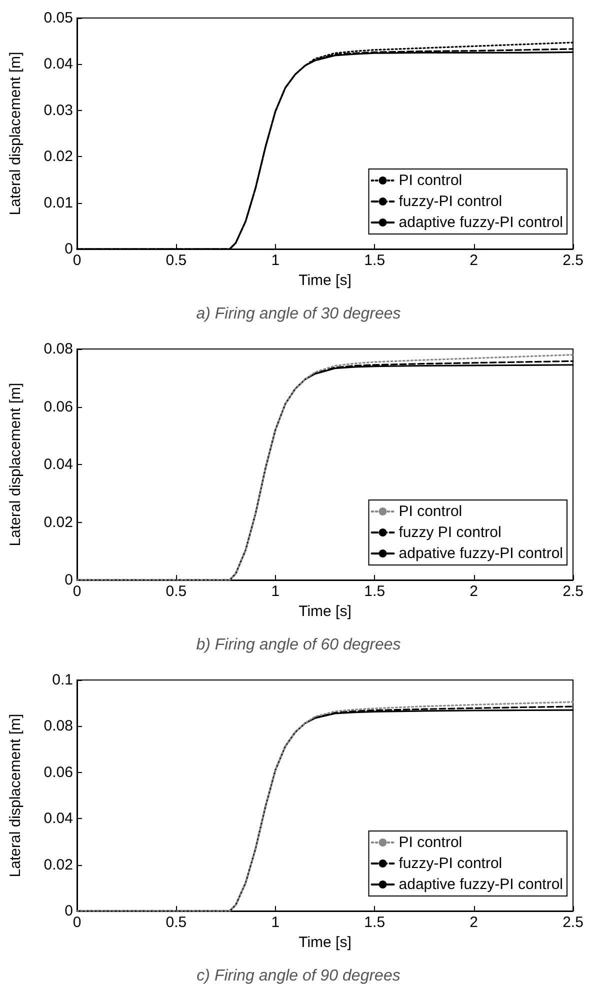 The height and width of the screenshot is (993, 597). I want to click on text: b) Firing angle of 60 degrees, so click(298, 645).